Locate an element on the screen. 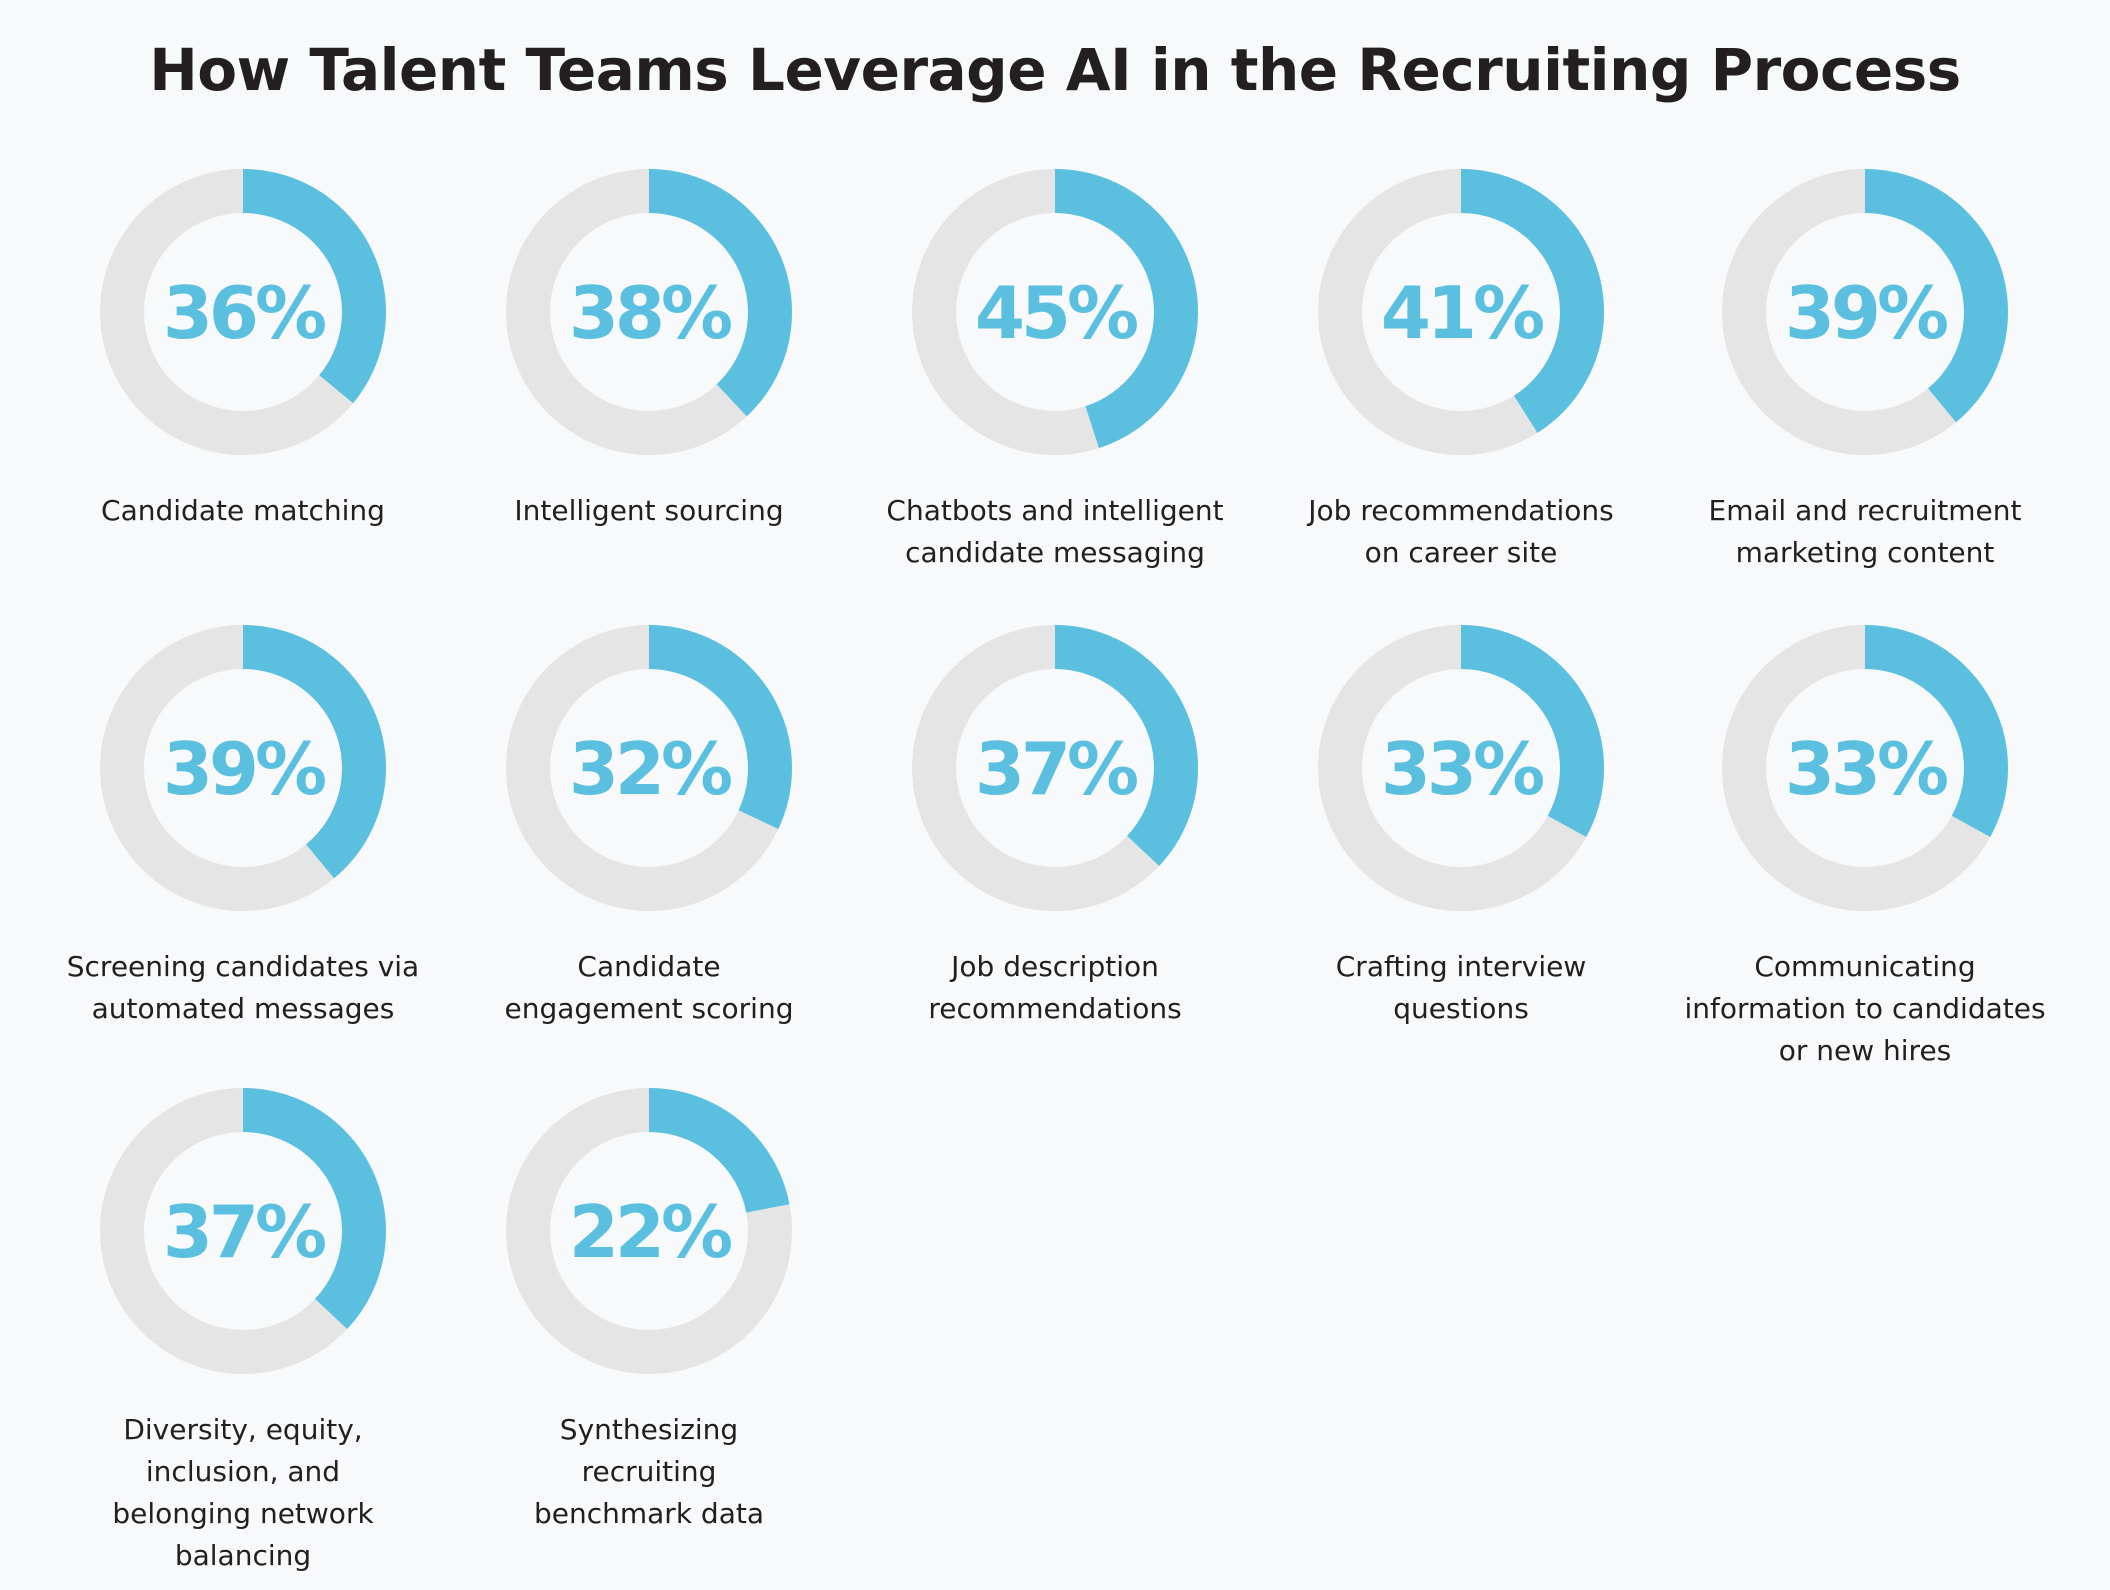 The width and height of the screenshot is (2110, 1590). label-line: marketing content is located at coordinates (1865, 552).